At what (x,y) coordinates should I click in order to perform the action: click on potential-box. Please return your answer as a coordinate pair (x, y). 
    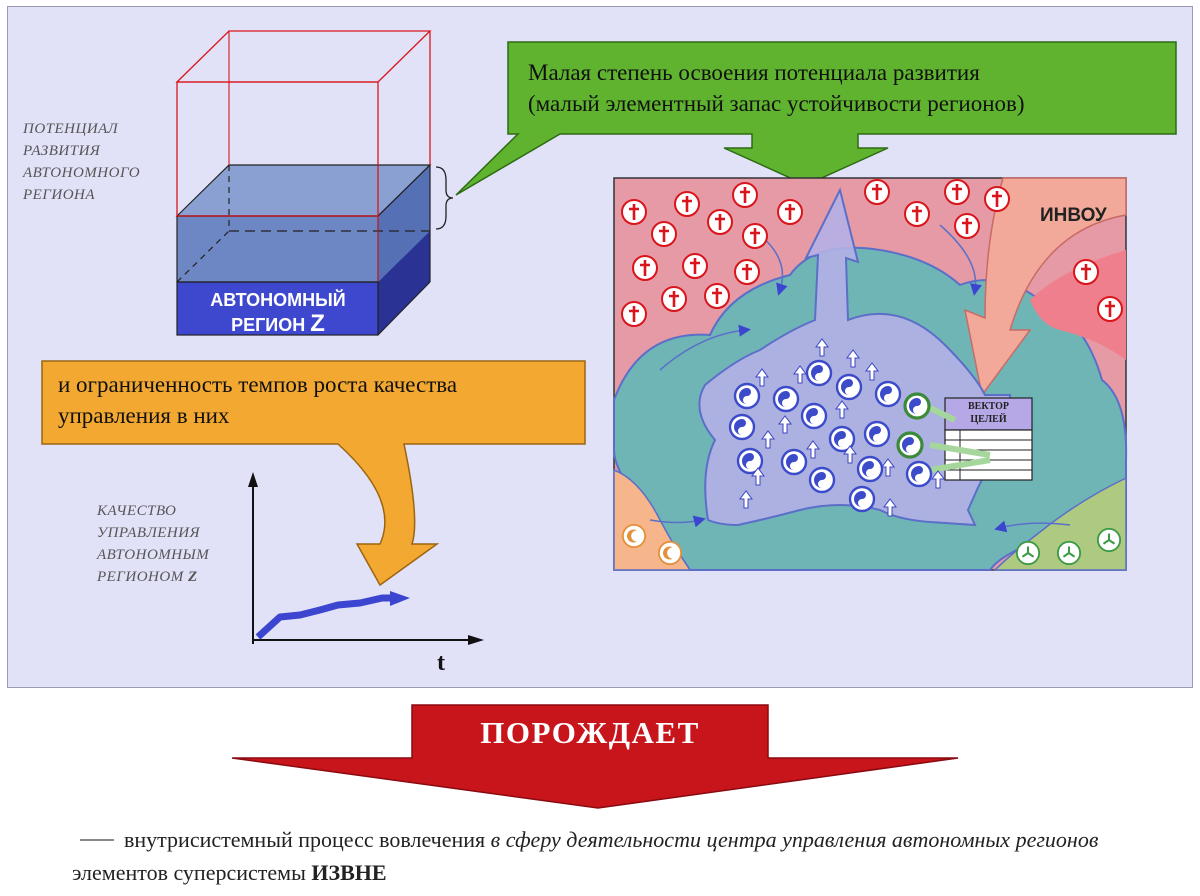
    Looking at the image, I should click on (314, 183).